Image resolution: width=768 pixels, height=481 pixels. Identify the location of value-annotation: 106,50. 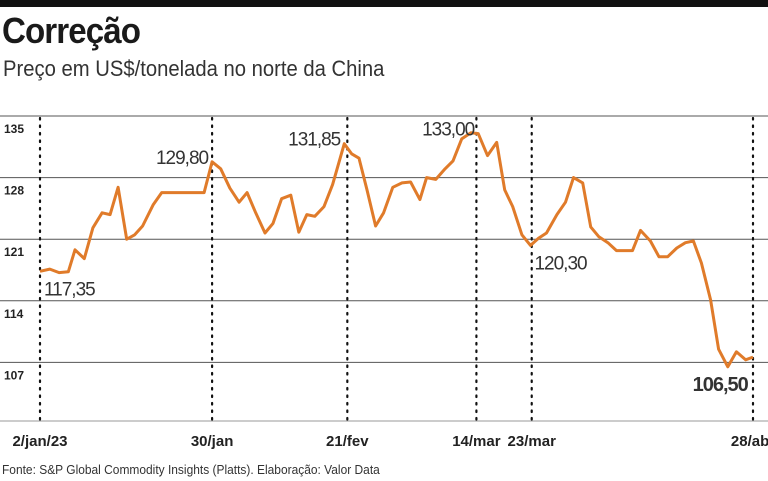
(721, 385).